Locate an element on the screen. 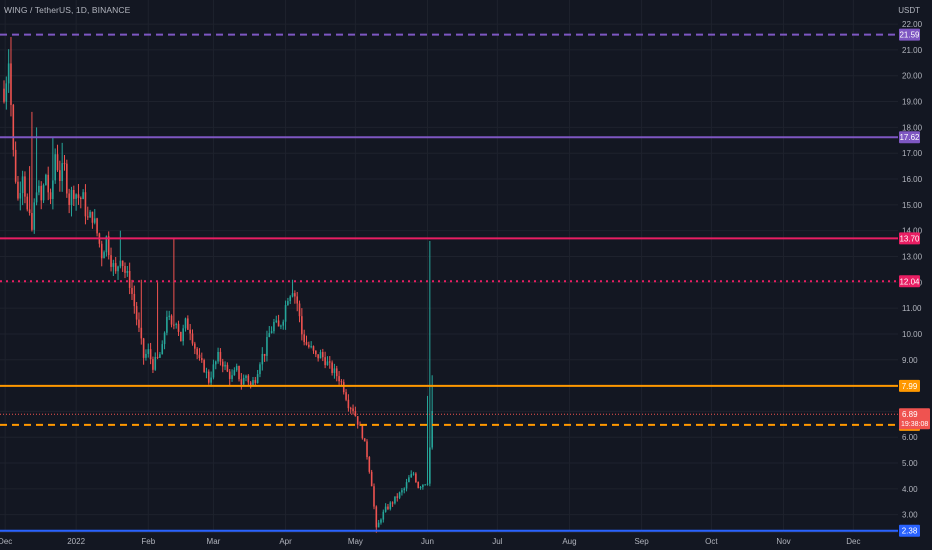  countdown-label: 19:38:08 is located at coordinates (914, 424).